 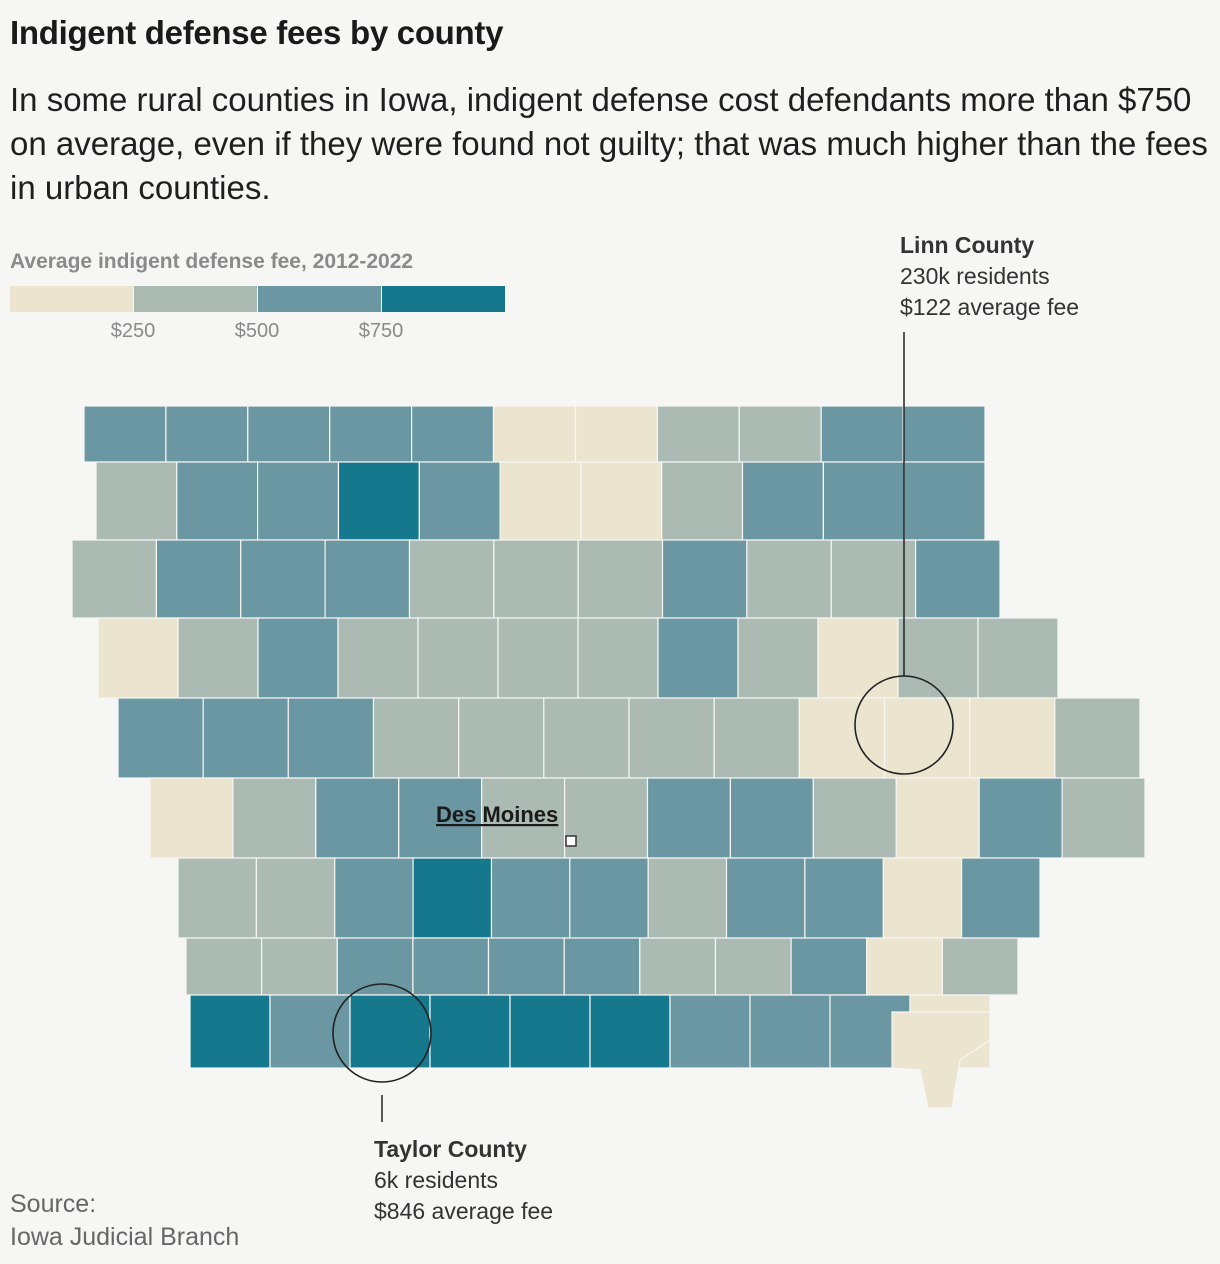 I want to click on legend-color-scale, so click(x=258, y=299).